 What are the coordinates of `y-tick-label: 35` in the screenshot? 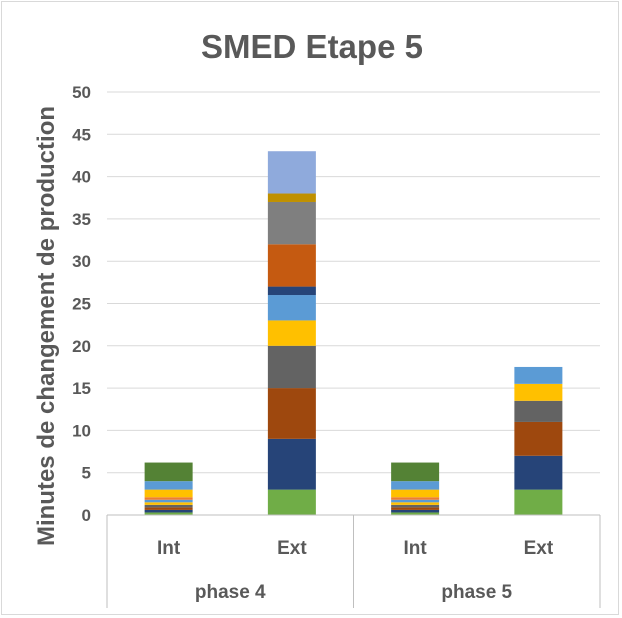 It's located at (81, 219).